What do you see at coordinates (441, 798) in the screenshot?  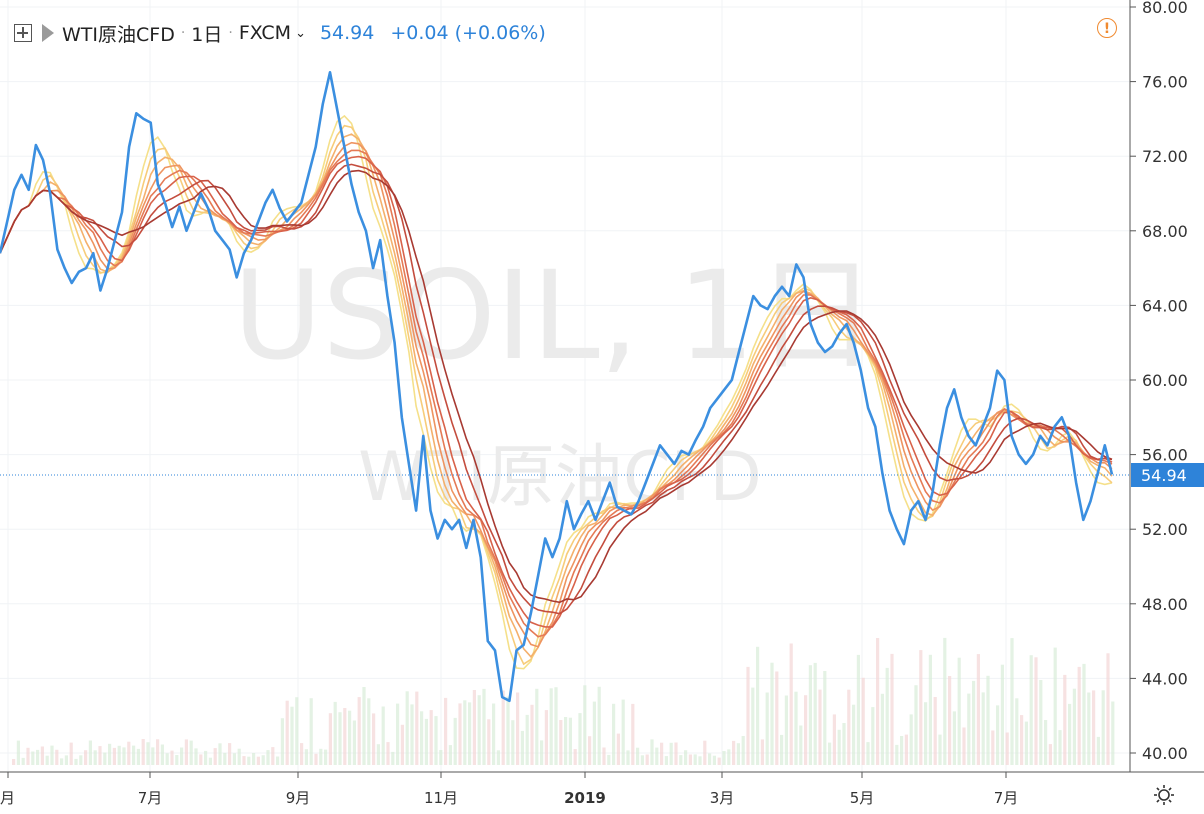 I see `x-tick-label: 11月` at bounding box center [441, 798].